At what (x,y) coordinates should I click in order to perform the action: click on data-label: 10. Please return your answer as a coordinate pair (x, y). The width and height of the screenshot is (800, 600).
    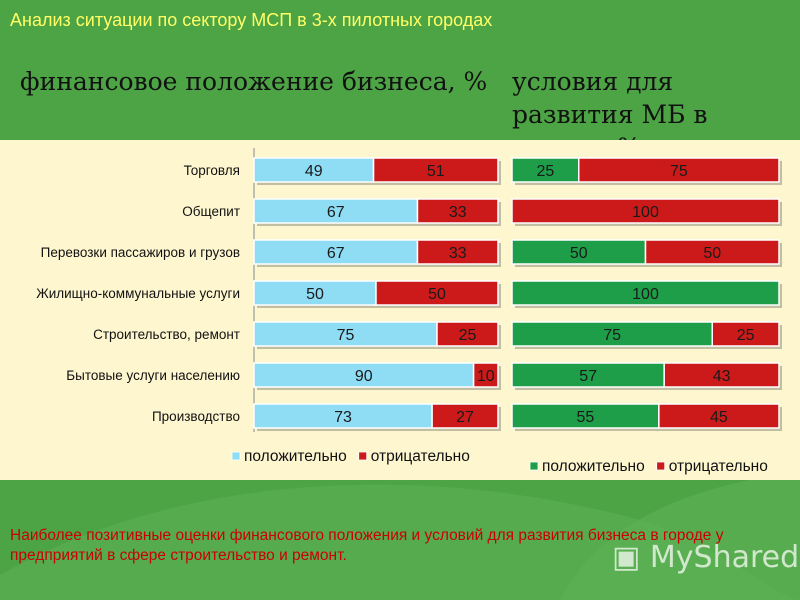
    Looking at the image, I should click on (486, 376).